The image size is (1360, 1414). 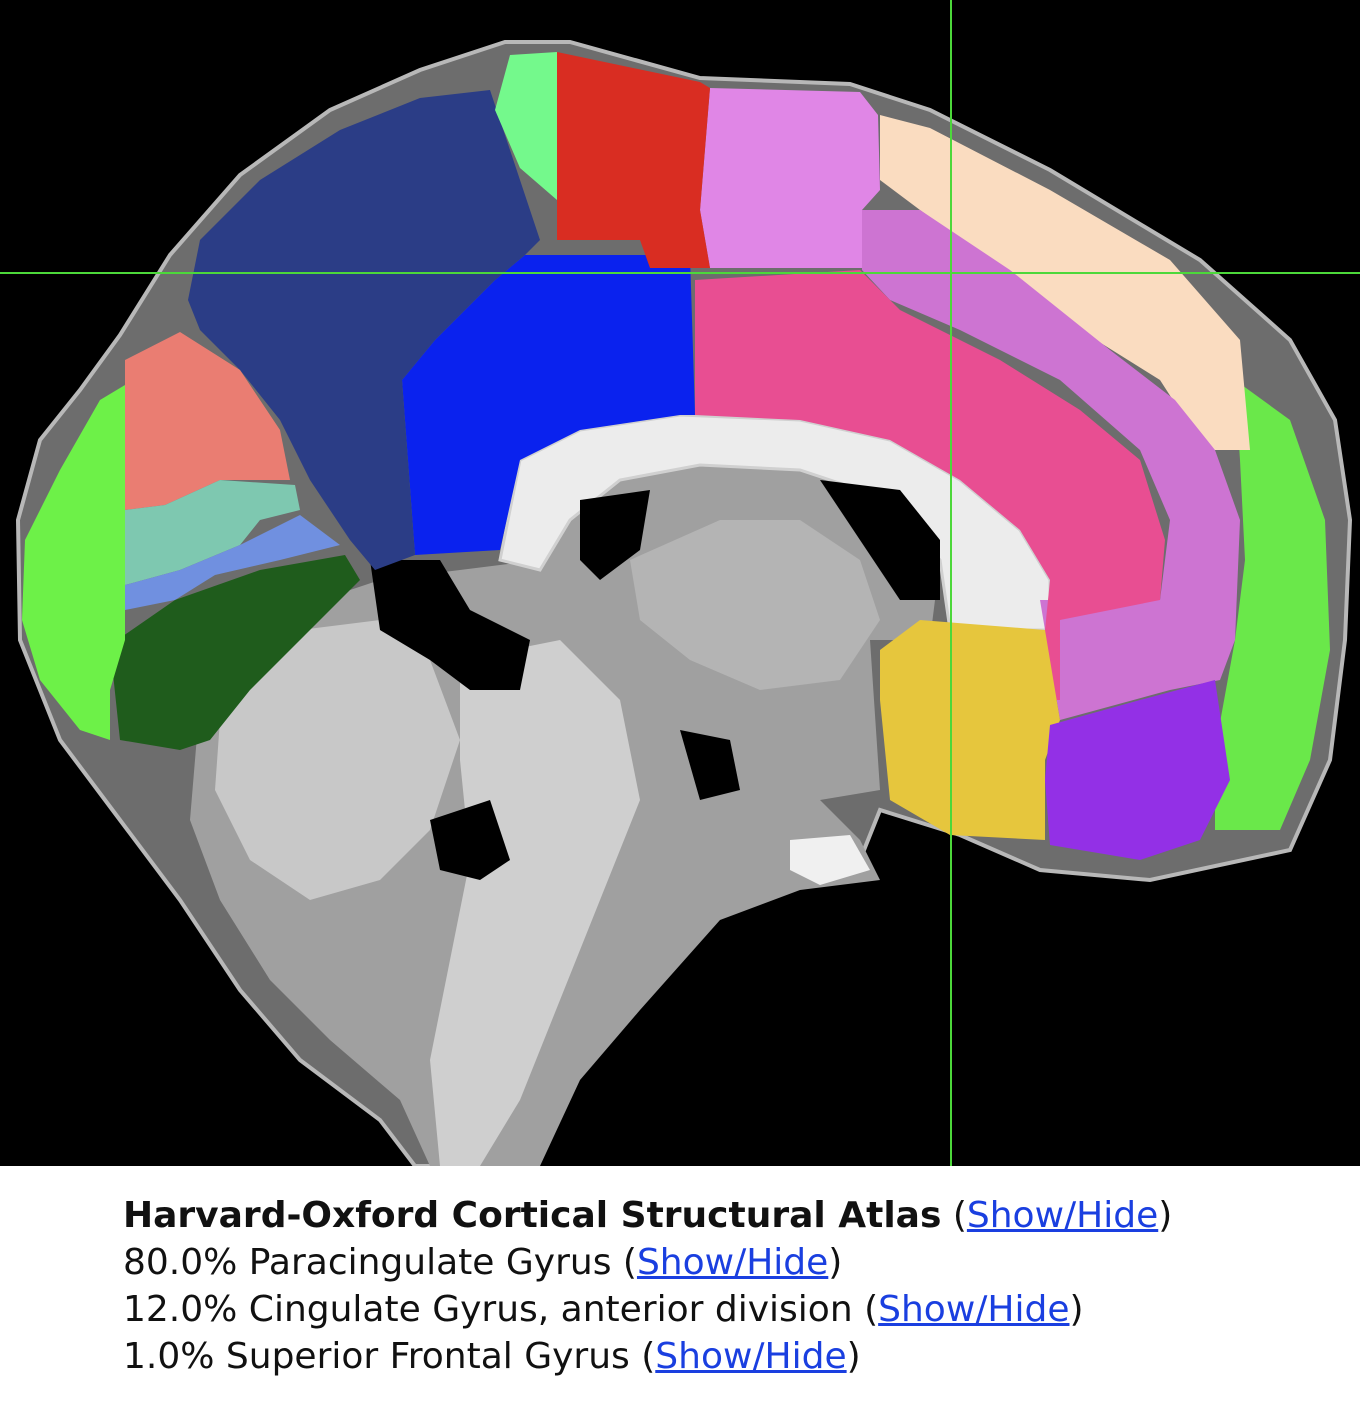 I want to click on region-cingulate-gyrus-anterior, so click(x=930, y=485).